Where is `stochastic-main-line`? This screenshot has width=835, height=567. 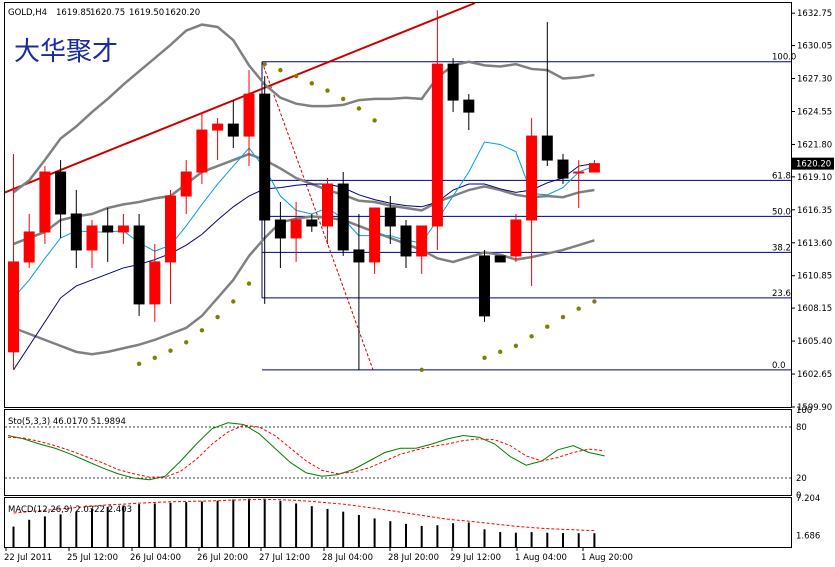
stochastic-main-line is located at coordinates (306, 451).